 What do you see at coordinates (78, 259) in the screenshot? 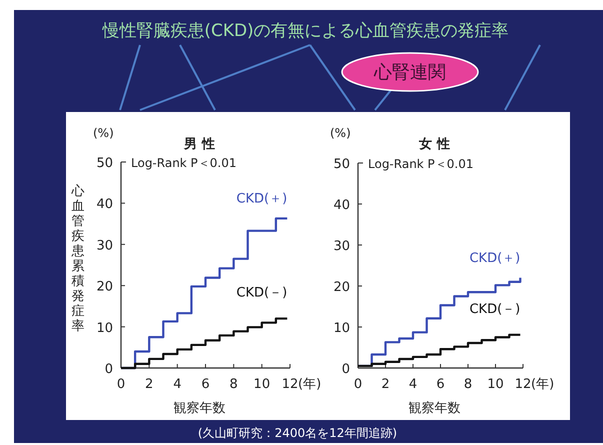
I see `text: 心血管疾患累積発症率` at bounding box center [78, 259].